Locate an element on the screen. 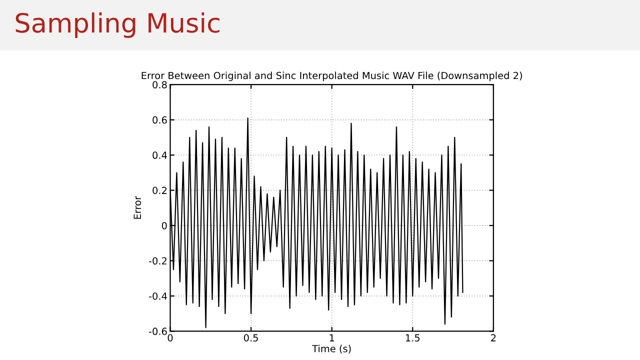  x-tick-label: 0 is located at coordinates (170, 338).